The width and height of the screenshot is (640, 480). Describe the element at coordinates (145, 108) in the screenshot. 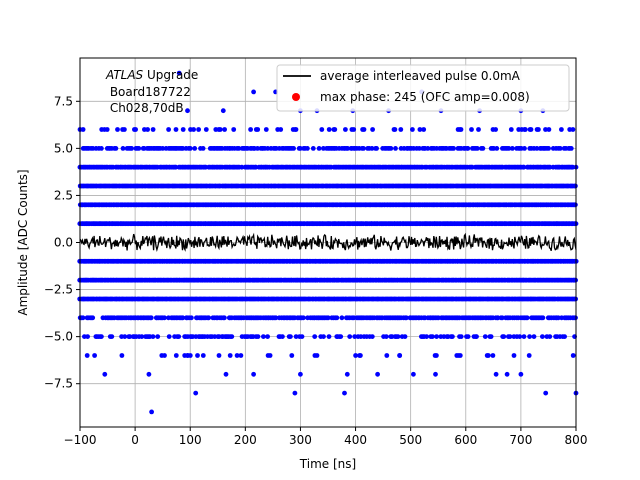

I see `annotation-line-3: Ch028,70dB` at that location.